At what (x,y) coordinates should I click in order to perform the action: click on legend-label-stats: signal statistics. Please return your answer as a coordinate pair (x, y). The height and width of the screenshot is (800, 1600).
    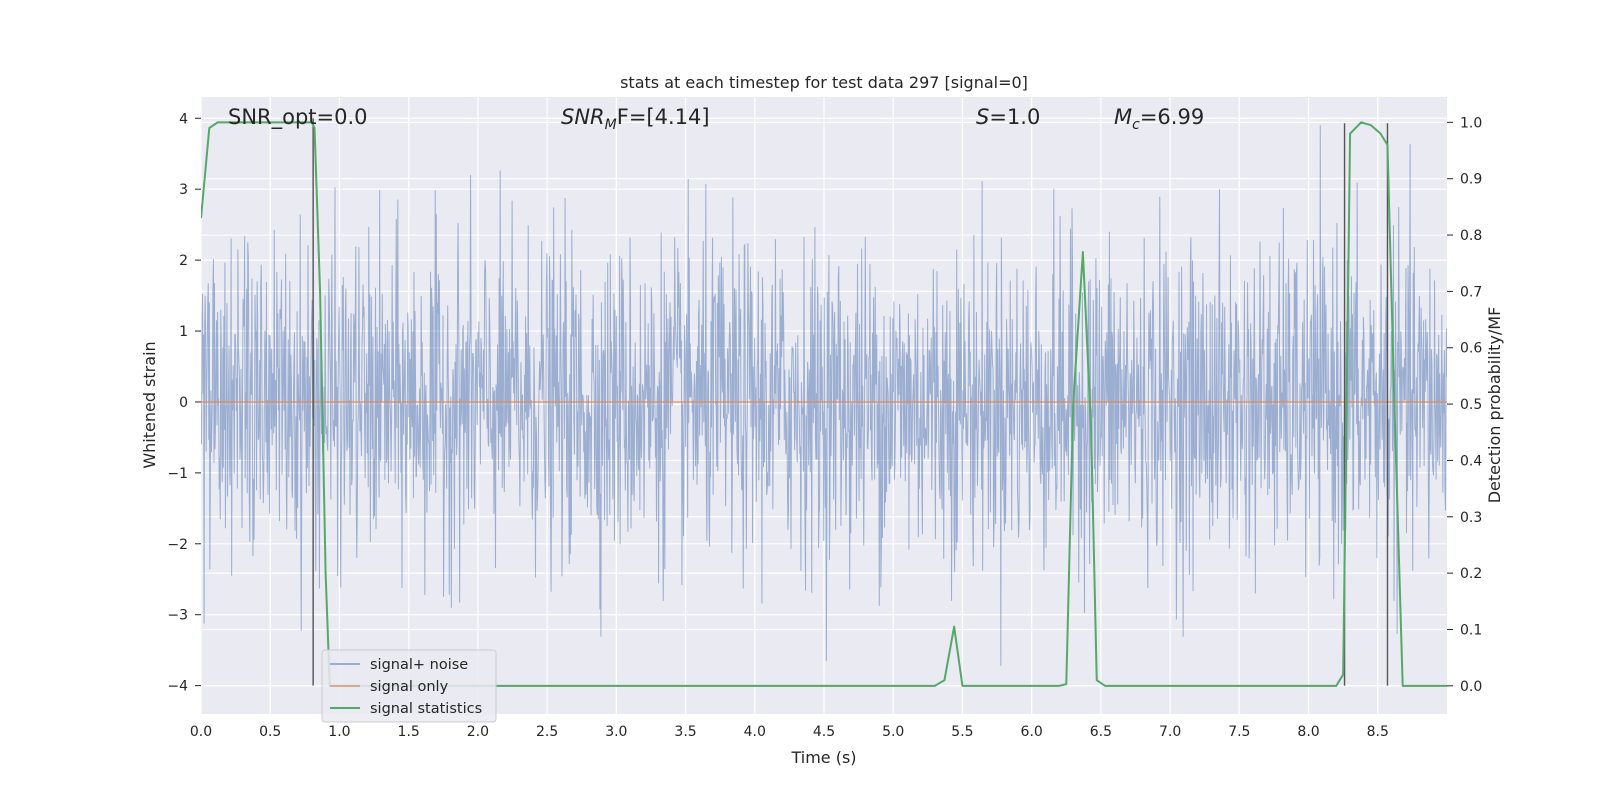
    Looking at the image, I should click on (426, 709).